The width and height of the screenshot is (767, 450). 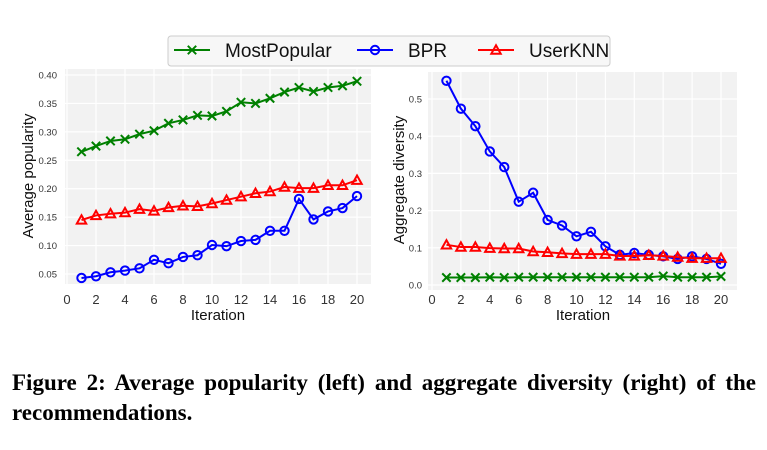 What do you see at coordinates (48, 275) in the screenshot?
I see `y-tick-label: 0.05` at bounding box center [48, 275].